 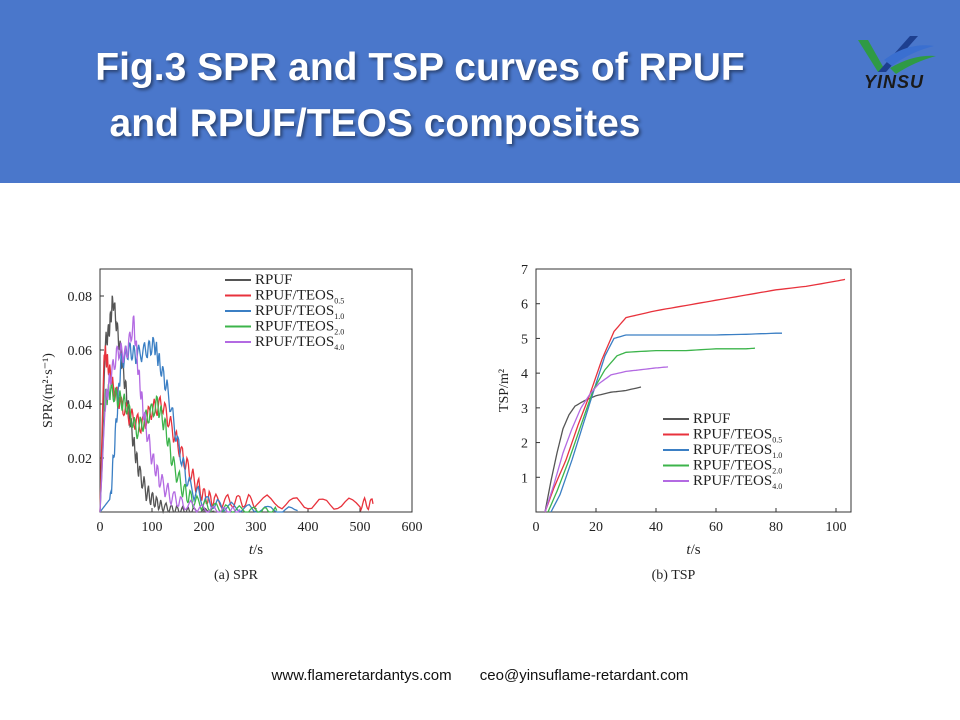 I want to click on footer-website: www.flameretardantys.com, so click(x=361, y=675).